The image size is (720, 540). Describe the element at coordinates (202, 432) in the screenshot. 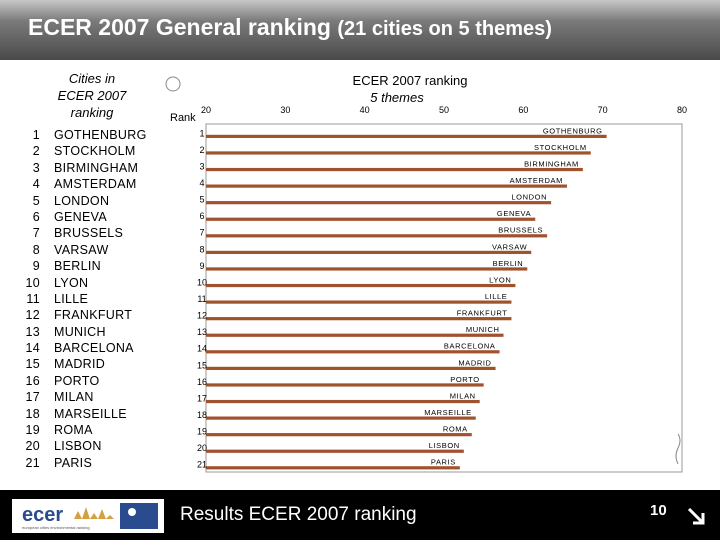

I see `row-rank-label: 19` at that location.